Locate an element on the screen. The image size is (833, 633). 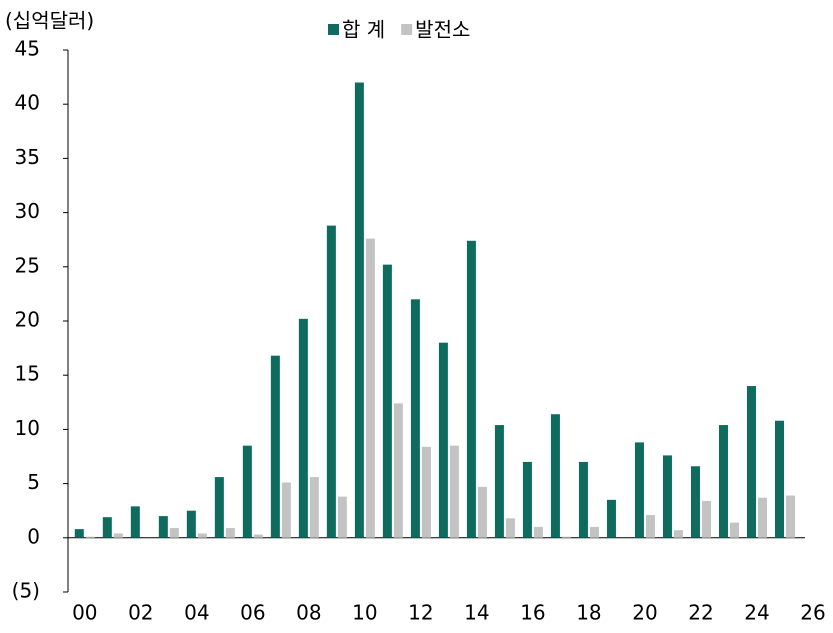
x-tick-label: 12 is located at coordinates (420, 613).